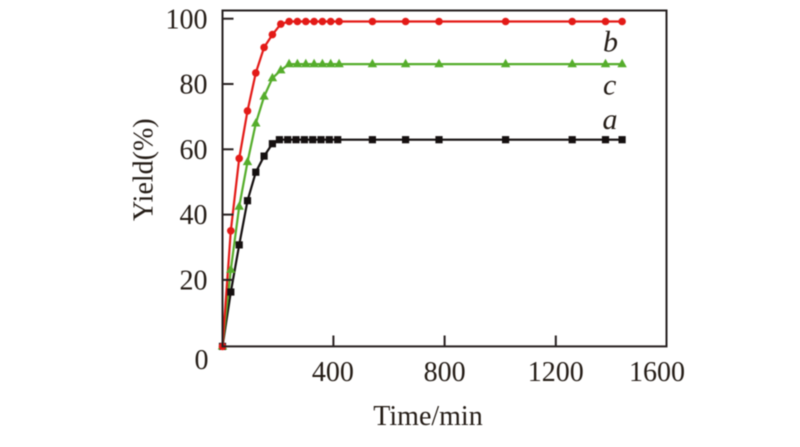 This screenshot has height=447, width=800. I want to click on svg-text: Yield(%), so click(143, 169).